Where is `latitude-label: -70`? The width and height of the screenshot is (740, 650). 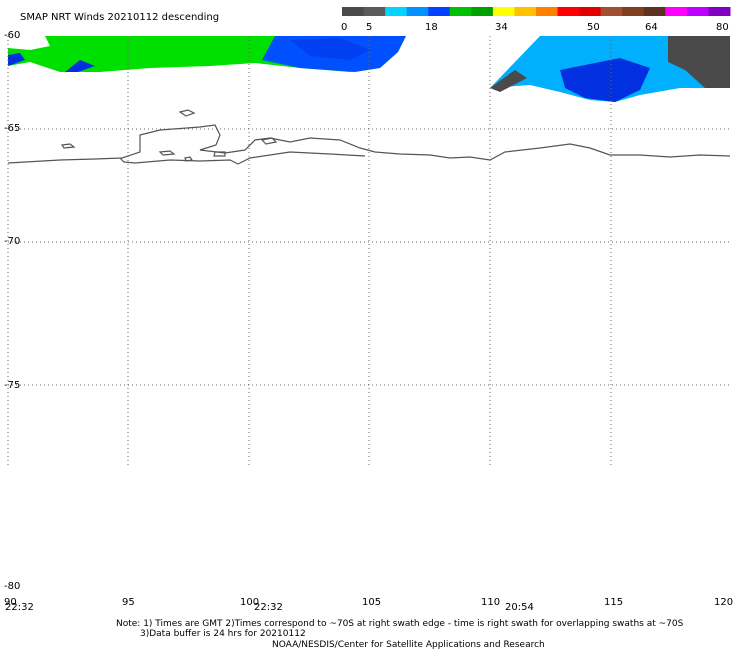 latitude-label: -70 is located at coordinates (12, 241).